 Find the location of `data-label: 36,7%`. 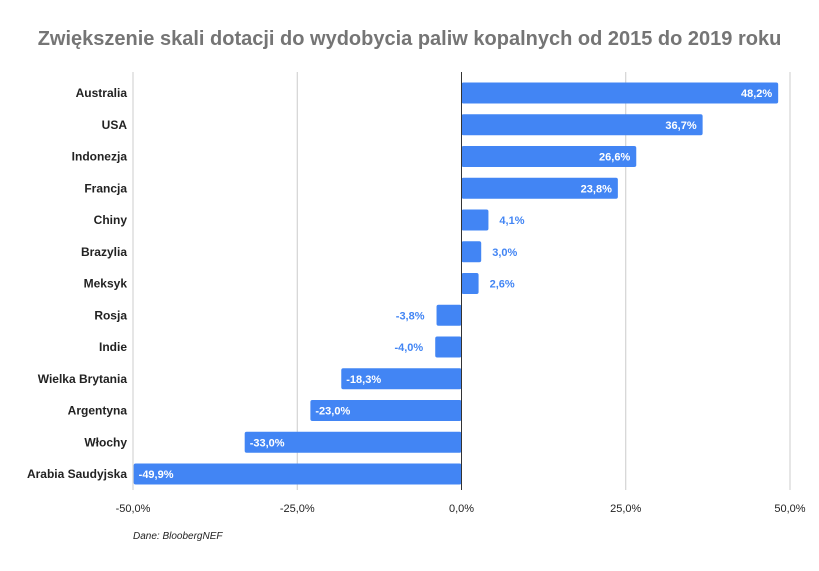

data-label: 36,7% is located at coordinates (680, 126).